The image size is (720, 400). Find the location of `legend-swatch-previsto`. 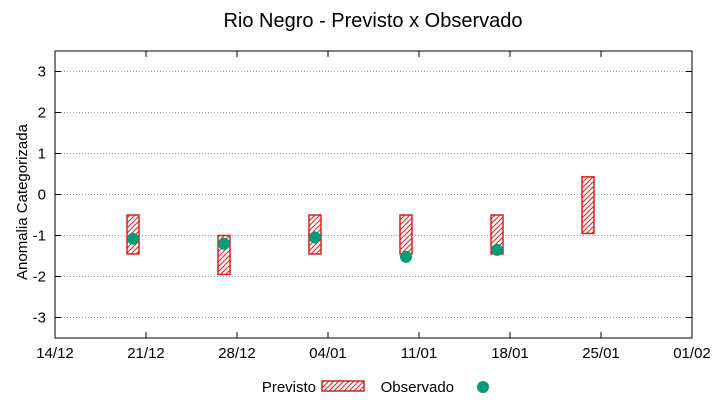

legend-swatch-previsto is located at coordinates (343, 386).